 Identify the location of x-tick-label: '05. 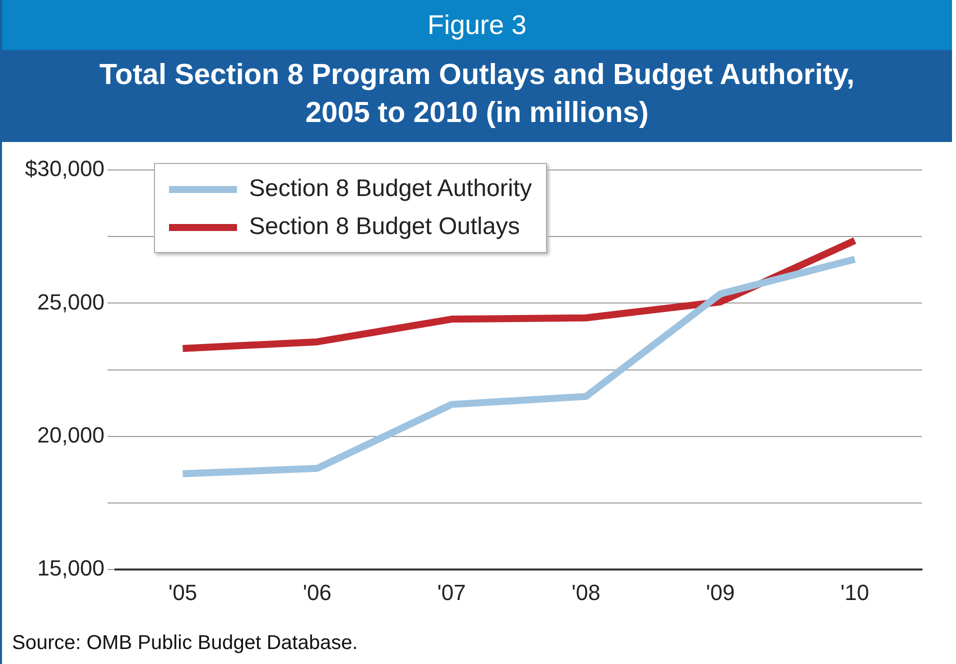
(183, 592).